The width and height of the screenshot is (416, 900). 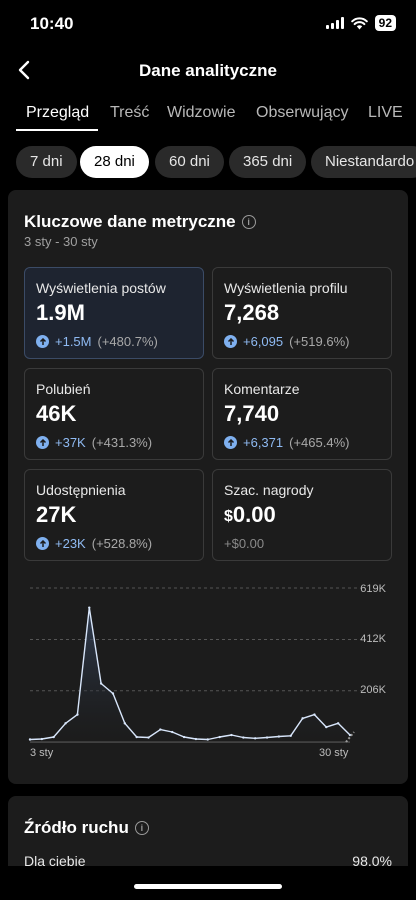 I want to click on metric-value: 7,740, so click(x=252, y=413).